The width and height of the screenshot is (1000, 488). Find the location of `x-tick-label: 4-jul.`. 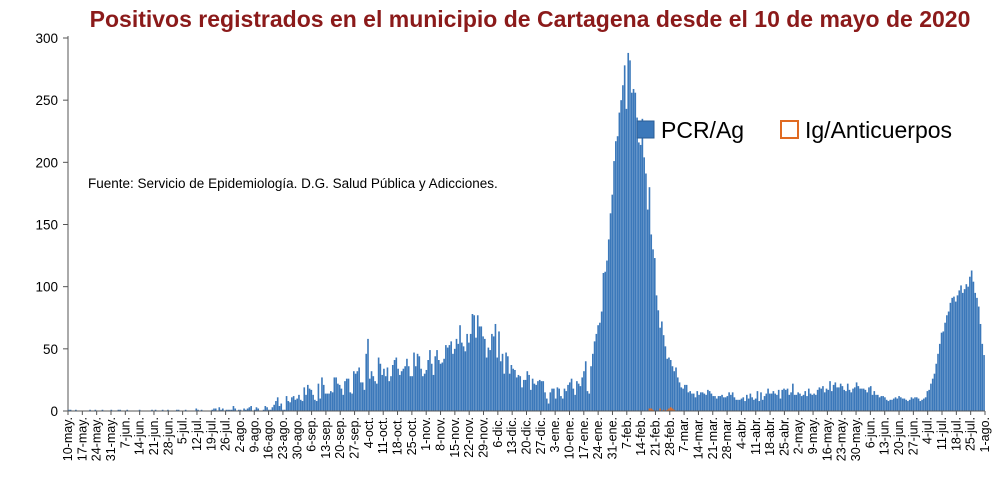

x-tick-label: 4-jul. is located at coordinates (928, 430).